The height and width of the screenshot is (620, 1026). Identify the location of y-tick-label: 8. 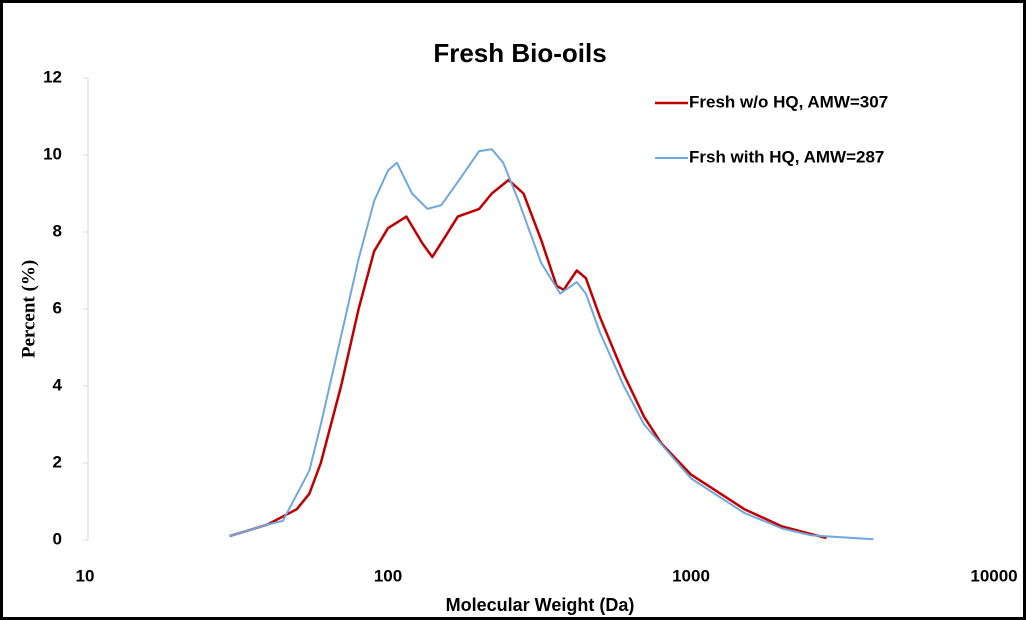
(57, 230).